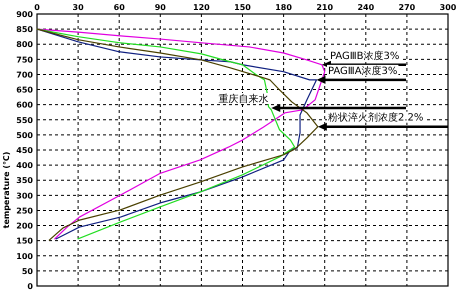 The image size is (457, 296). What do you see at coordinates (25, 90) in the screenshot?
I see `y-tick-label: 650` at bounding box center [25, 90].